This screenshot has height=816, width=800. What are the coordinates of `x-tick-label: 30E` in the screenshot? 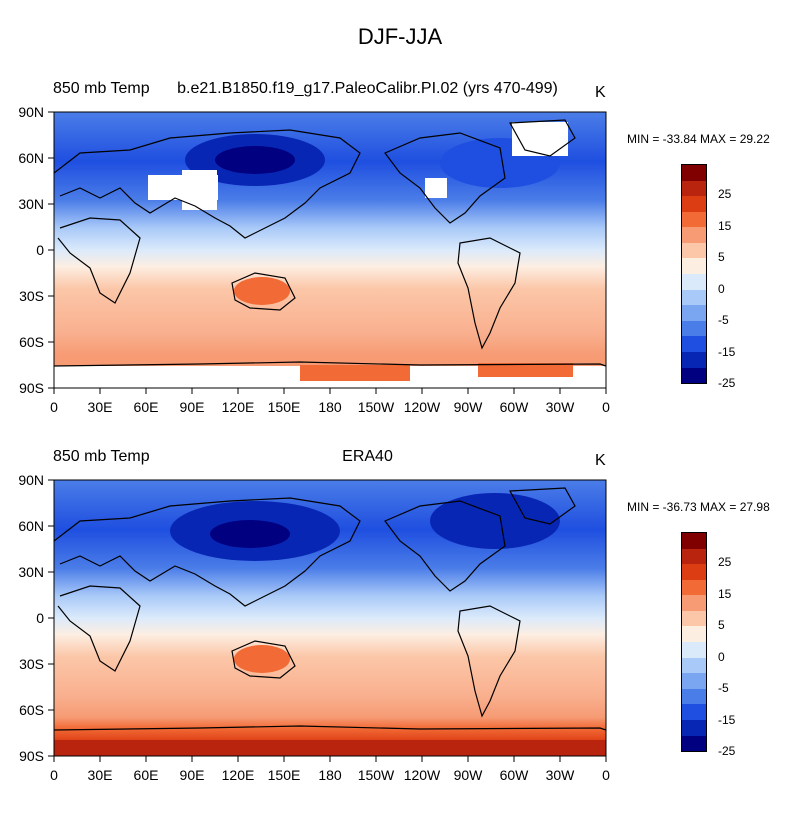 It's located at (100, 407).